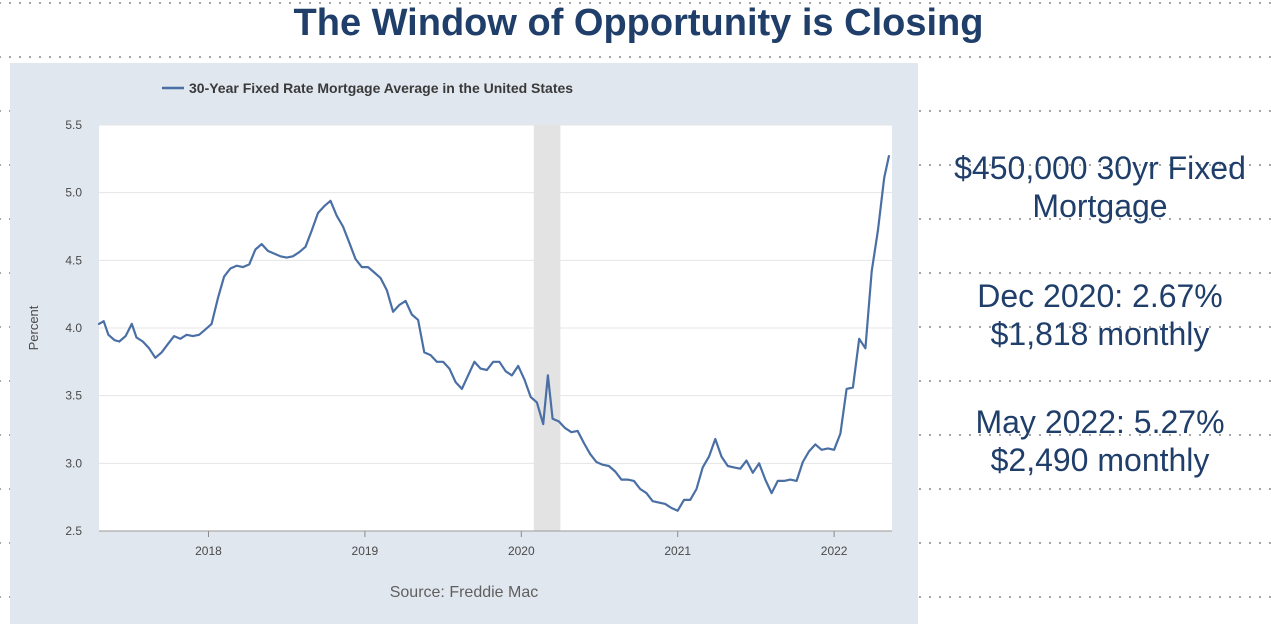 This screenshot has width=1271, height=635. Describe the element at coordinates (1098, 187) in the screenshot. I see `side-heading: $450,000 30yr Fixed Mortgage` at that location.